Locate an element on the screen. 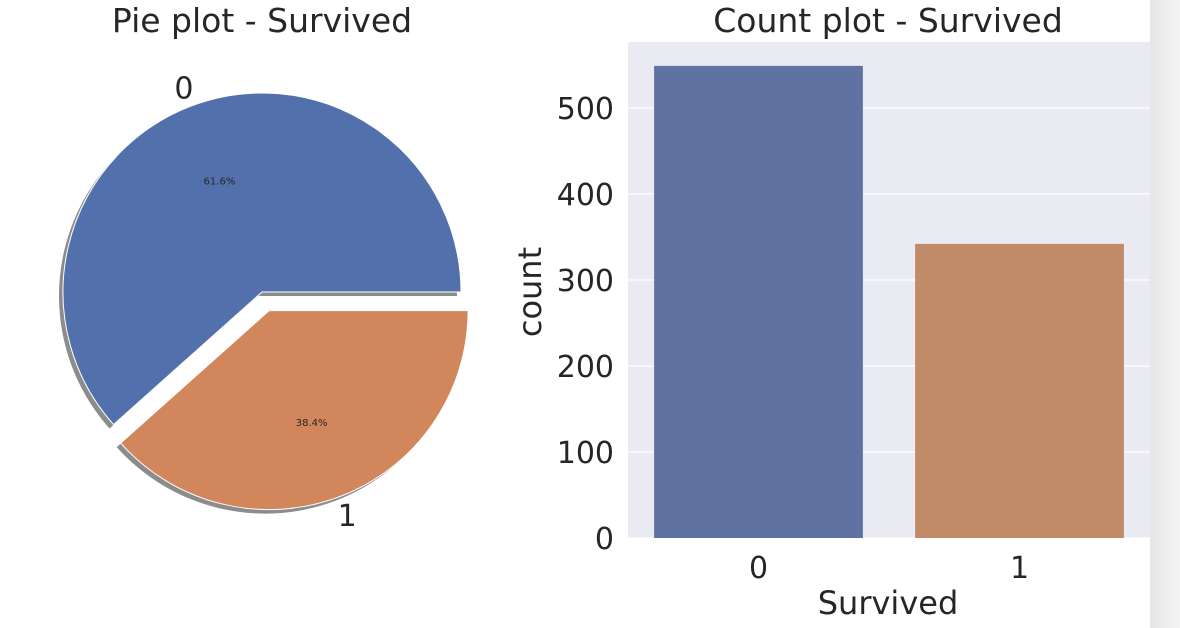 The height and width of the screenshot is (628, 1180). y-tick-label: 300 is located at coordinates (585, 281).